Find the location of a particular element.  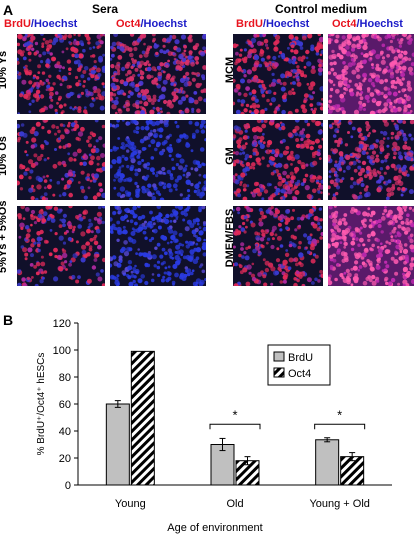

micrograph-sera-os-oct4 is located at coordinates (158, 160).